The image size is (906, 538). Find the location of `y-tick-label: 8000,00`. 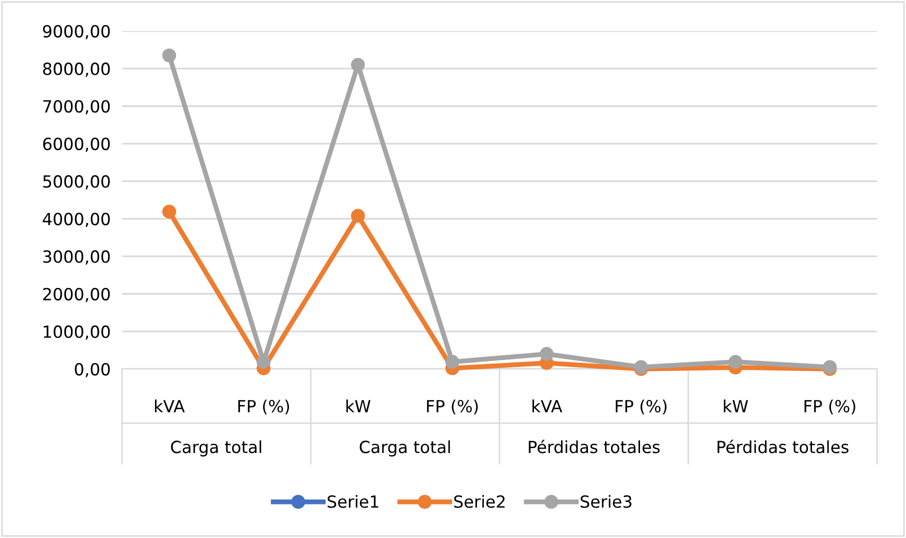

y-tick-label: 8000,00 is located at coordinates (76, 69).